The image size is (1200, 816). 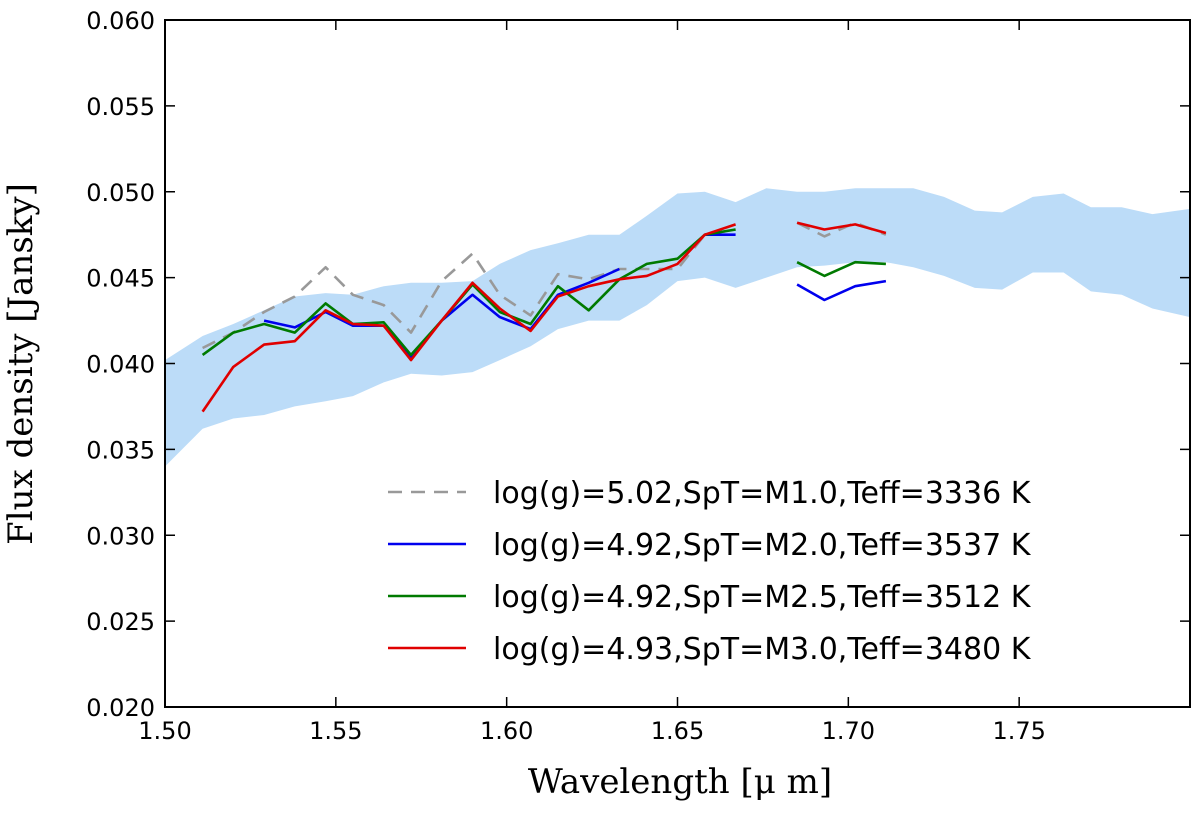 What do you see at coordinates (120, 536) in the screenshot?
I see `y-tick-label: 0.030` at bounding box center [120, 536].